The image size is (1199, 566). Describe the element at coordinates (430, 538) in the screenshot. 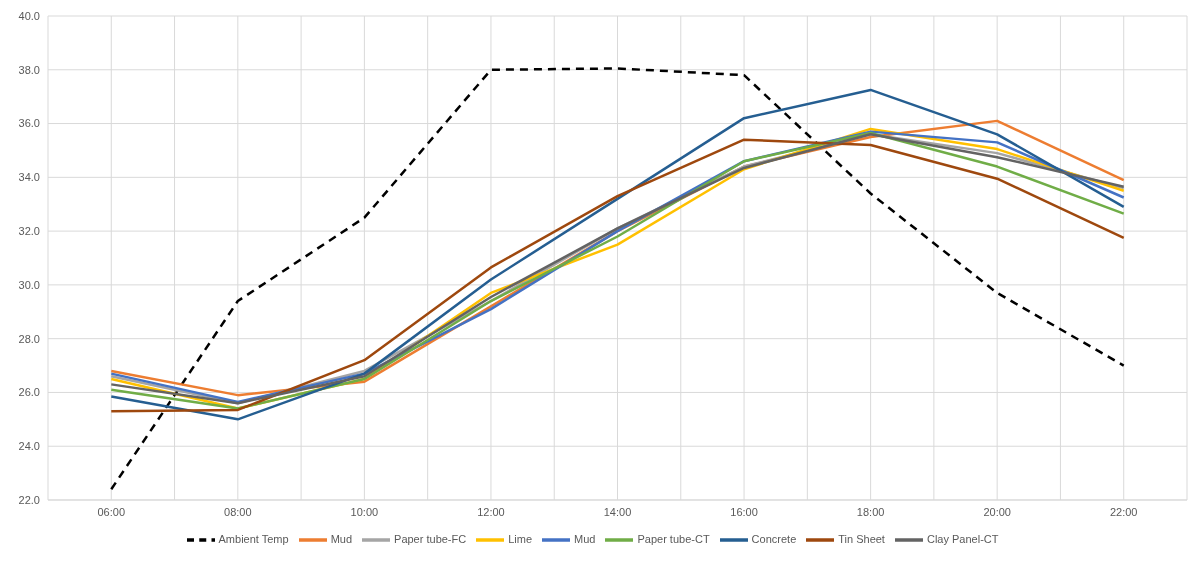

I see `legend-label: Paper tube-FC` at that location.